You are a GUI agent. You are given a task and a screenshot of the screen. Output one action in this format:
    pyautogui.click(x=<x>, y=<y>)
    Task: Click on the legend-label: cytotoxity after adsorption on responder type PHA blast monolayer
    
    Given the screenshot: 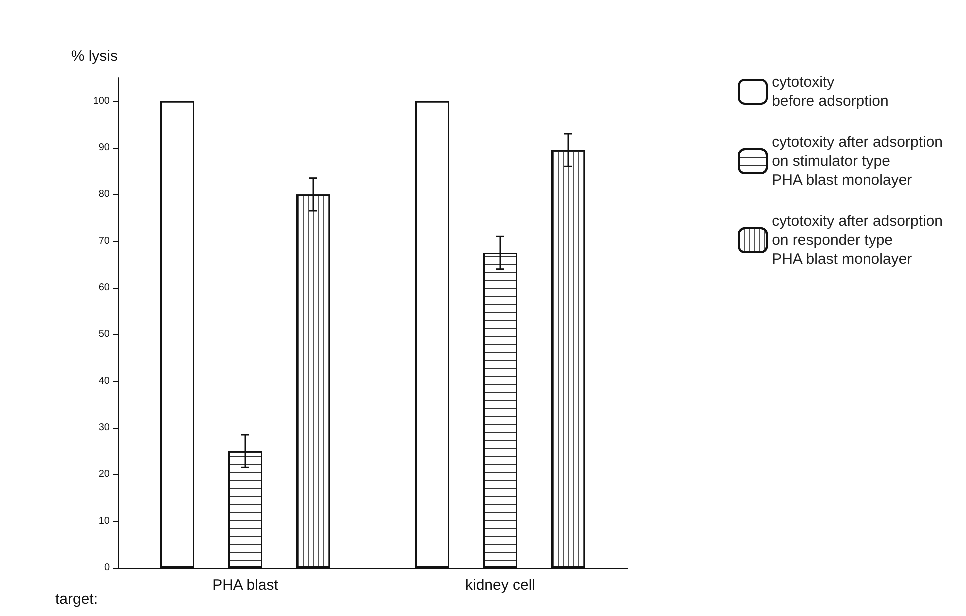 What is the action you would take?
    pyautogui.click(x=858, y=240)
    